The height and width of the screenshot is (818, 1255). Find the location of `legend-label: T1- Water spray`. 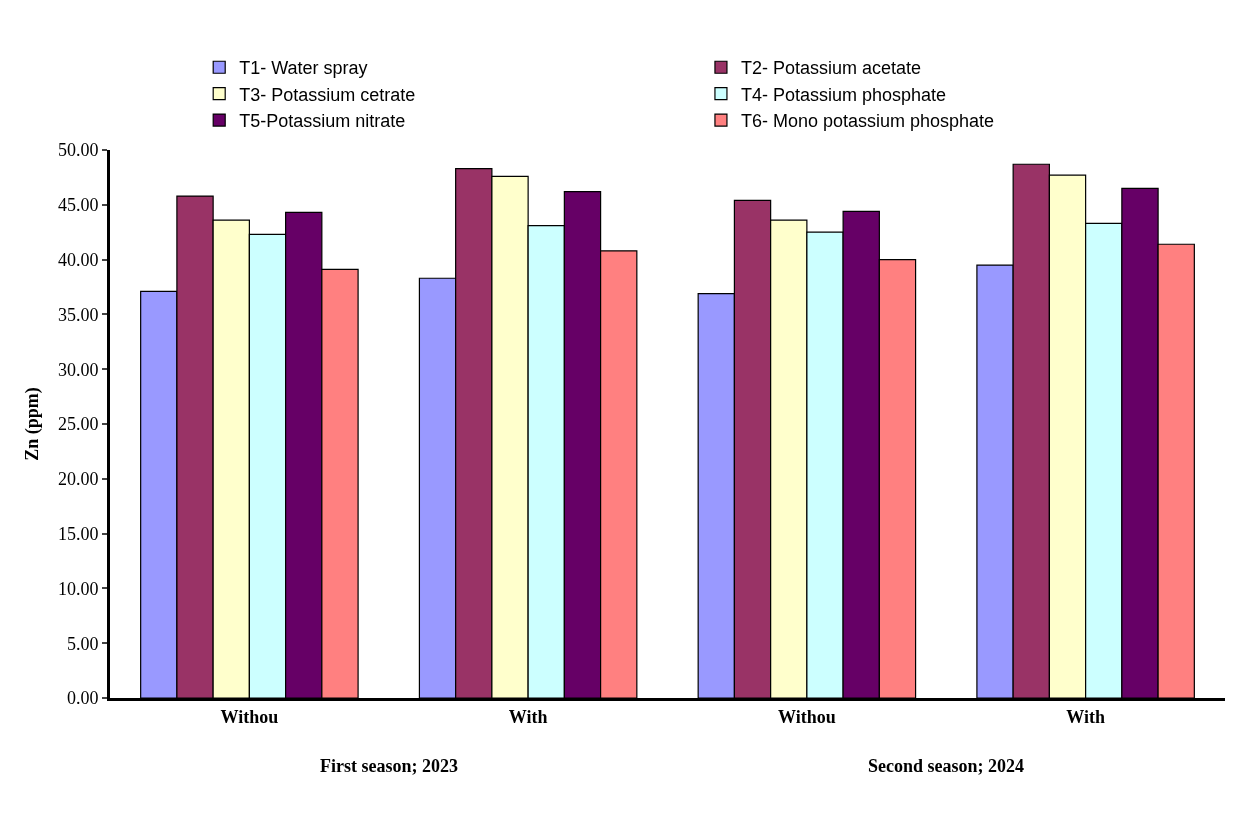

legend-label: T1- Water spray is located at coordinates (303, 68).